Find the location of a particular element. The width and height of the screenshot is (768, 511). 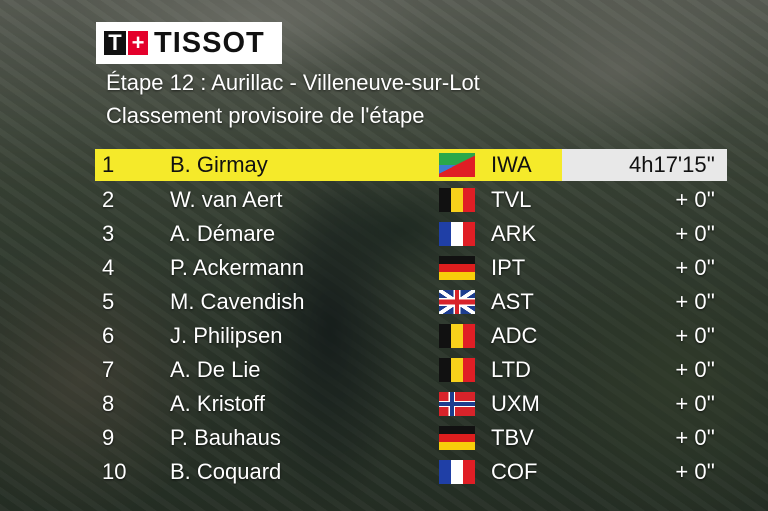

result-row: 2 W. van Aert TVL + 0'' is located at coordinates (411, 200).